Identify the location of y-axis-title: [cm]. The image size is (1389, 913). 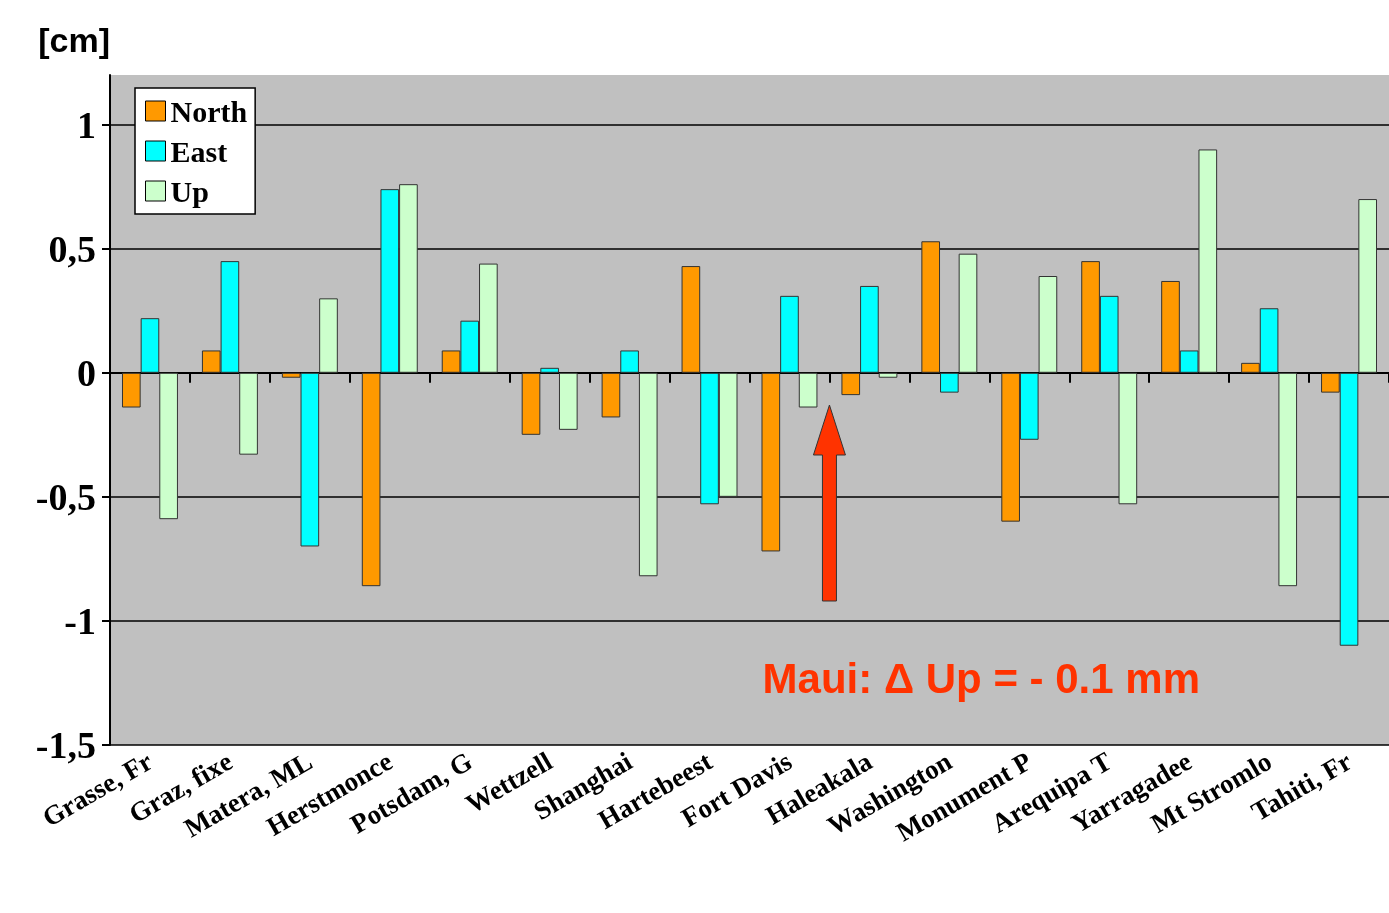
(74, 40).